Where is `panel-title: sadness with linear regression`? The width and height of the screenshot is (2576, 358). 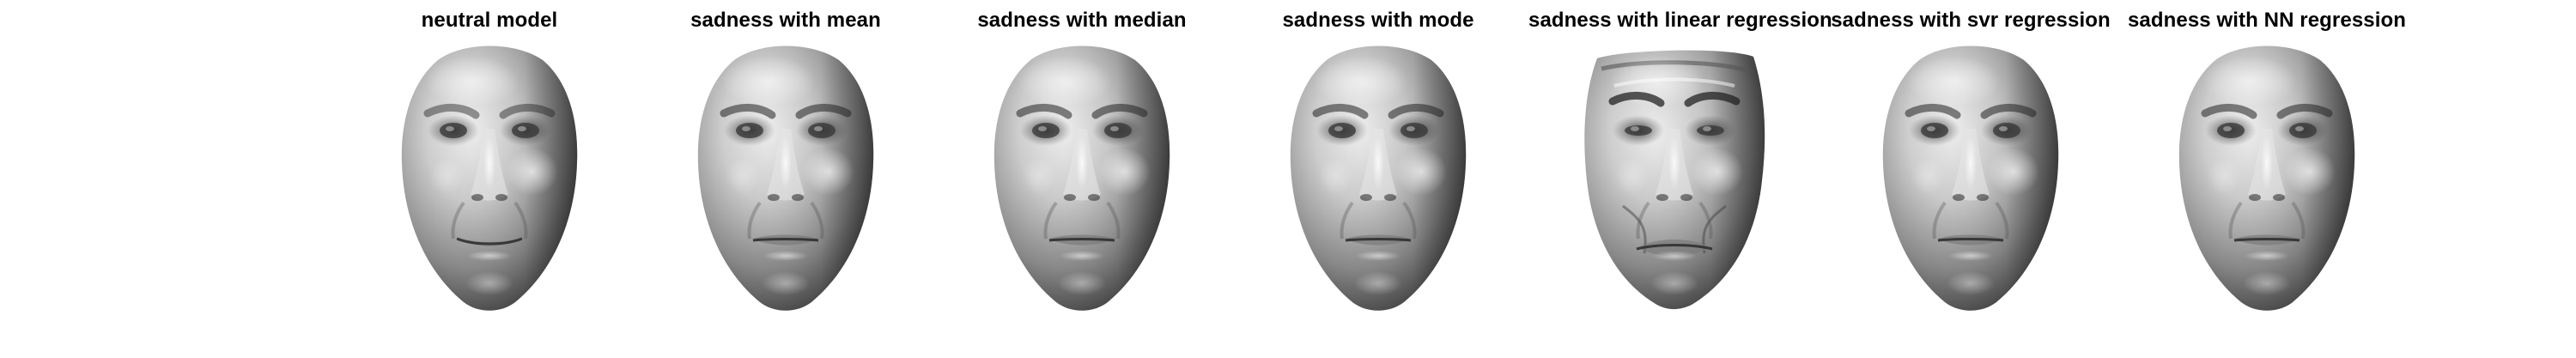 panel-title: sadness with linear regression is located at coordinates (1680, 20).